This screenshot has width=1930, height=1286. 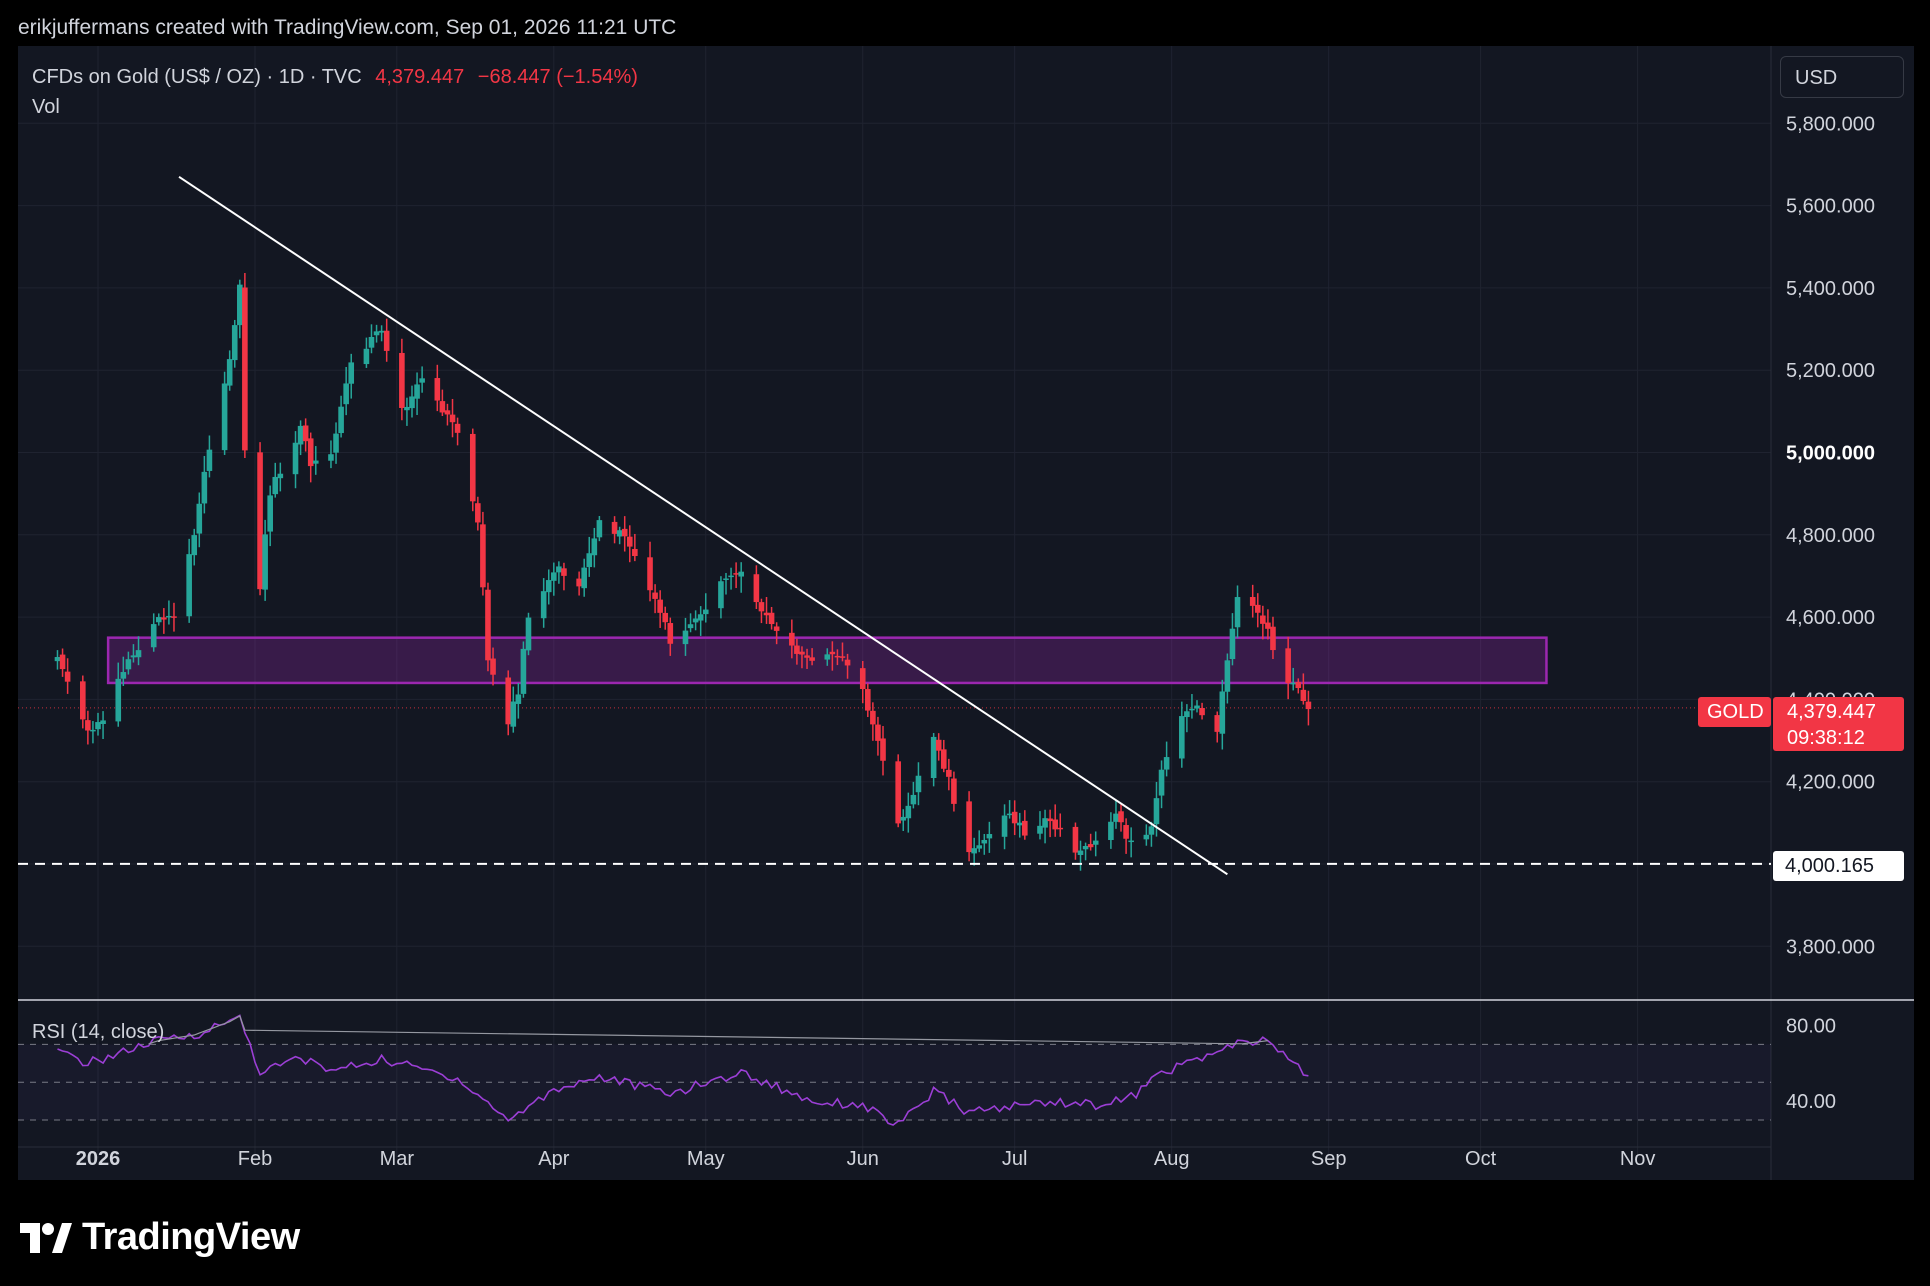 I want to click on currency-button: USD, so click(x=1842, y=77).